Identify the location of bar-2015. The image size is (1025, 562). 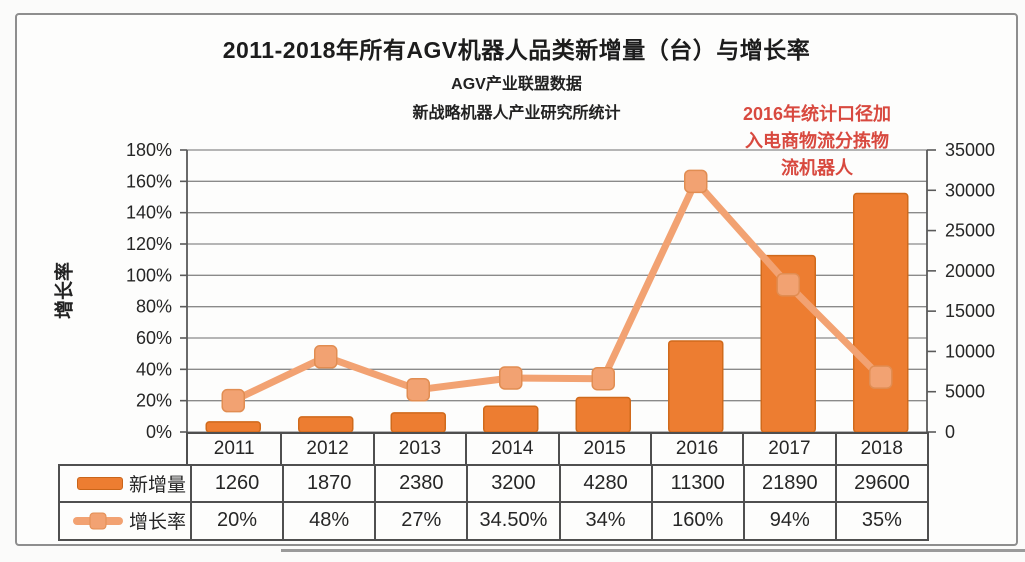
(603, 414).